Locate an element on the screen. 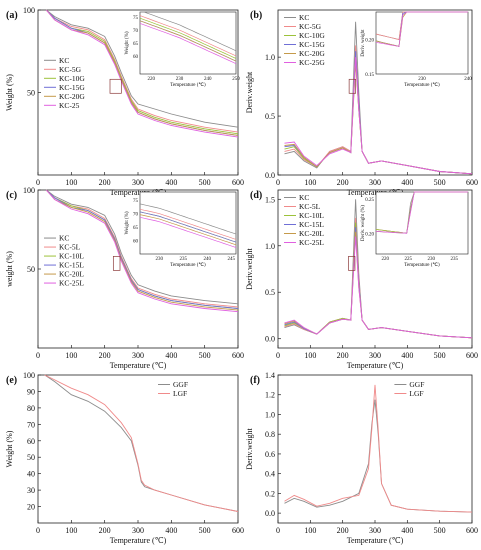 This screenshot has width=481, height=550. legend-label: KC-5L is located at coordinates (310, 206).